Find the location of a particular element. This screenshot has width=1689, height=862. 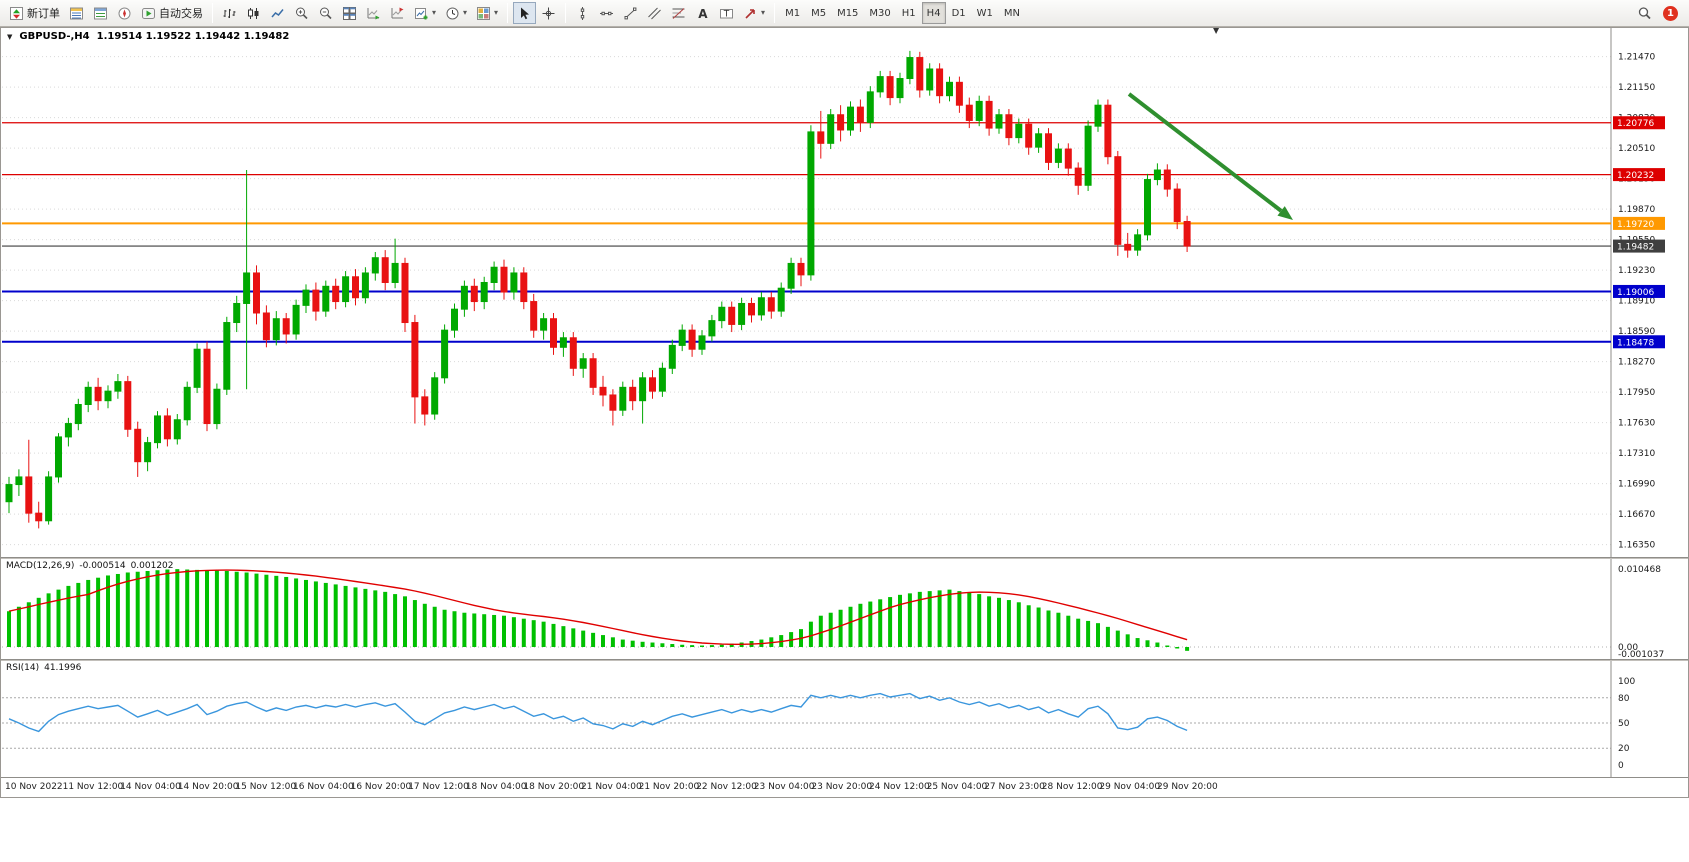

new-order-button: 新订单 is located at coordinates (34, 13).